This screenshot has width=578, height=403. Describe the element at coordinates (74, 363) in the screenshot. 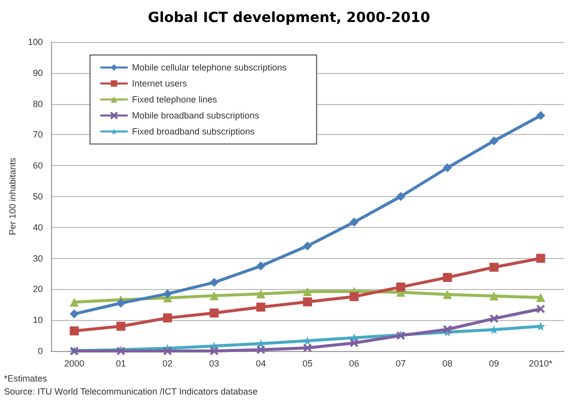

I see `x-tick-label: 2000` at that location.